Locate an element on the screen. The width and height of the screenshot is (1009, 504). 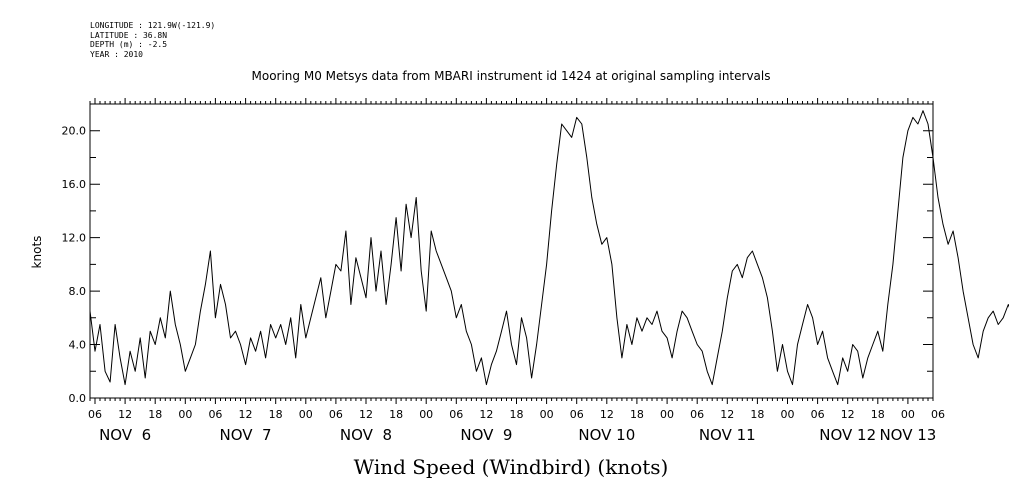
longitude-text: LONGITUDE : 121.9W(-121.9) is located at coordinates (153, 25).